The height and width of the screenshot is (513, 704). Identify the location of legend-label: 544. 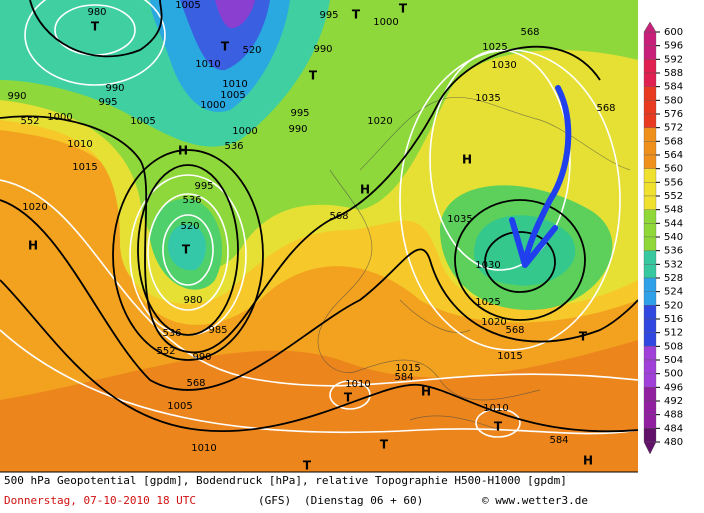
(673, 223).